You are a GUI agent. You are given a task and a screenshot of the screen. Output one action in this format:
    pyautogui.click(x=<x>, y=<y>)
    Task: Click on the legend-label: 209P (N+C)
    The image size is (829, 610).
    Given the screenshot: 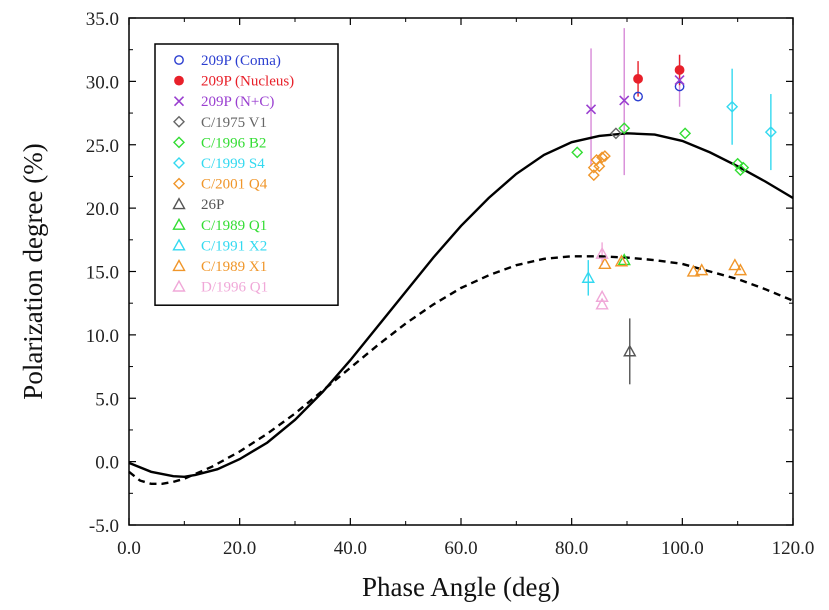 What is the action you would take?
    pyautogui.click(x=237, y=102)
    